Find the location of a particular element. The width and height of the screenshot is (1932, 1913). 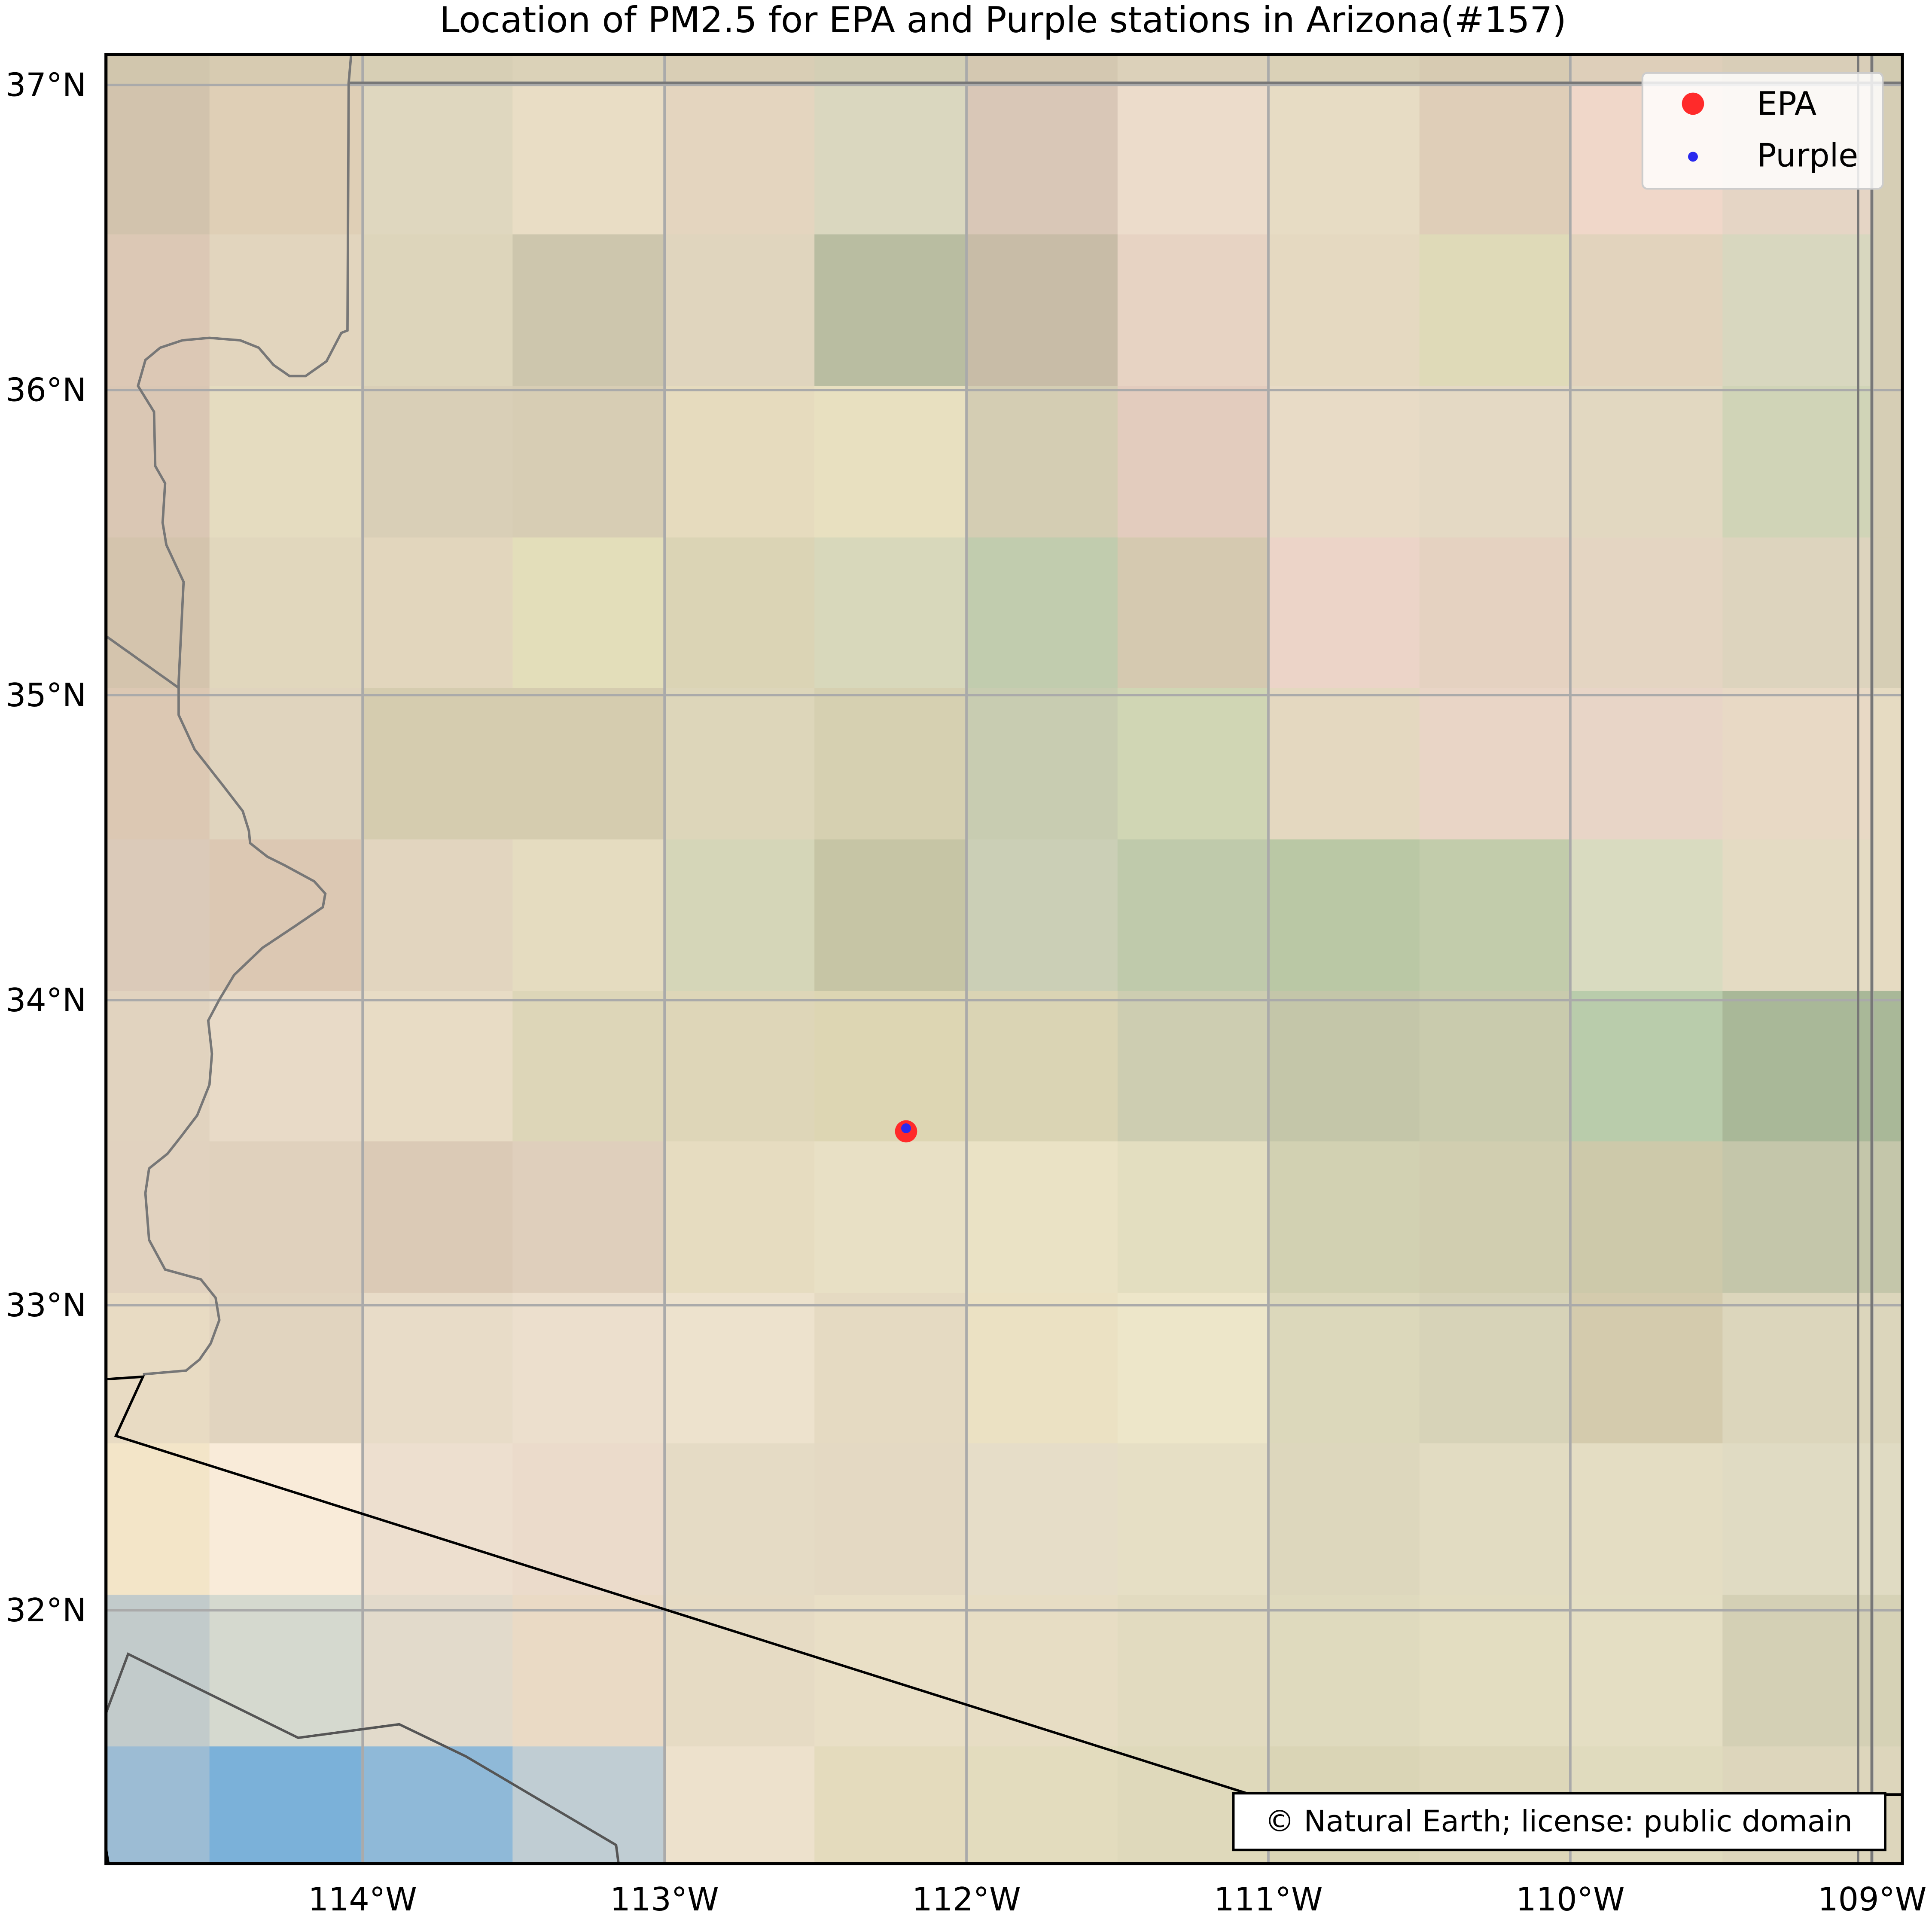

y-tick-label: 32°N is located at coordinates (46, 1610).